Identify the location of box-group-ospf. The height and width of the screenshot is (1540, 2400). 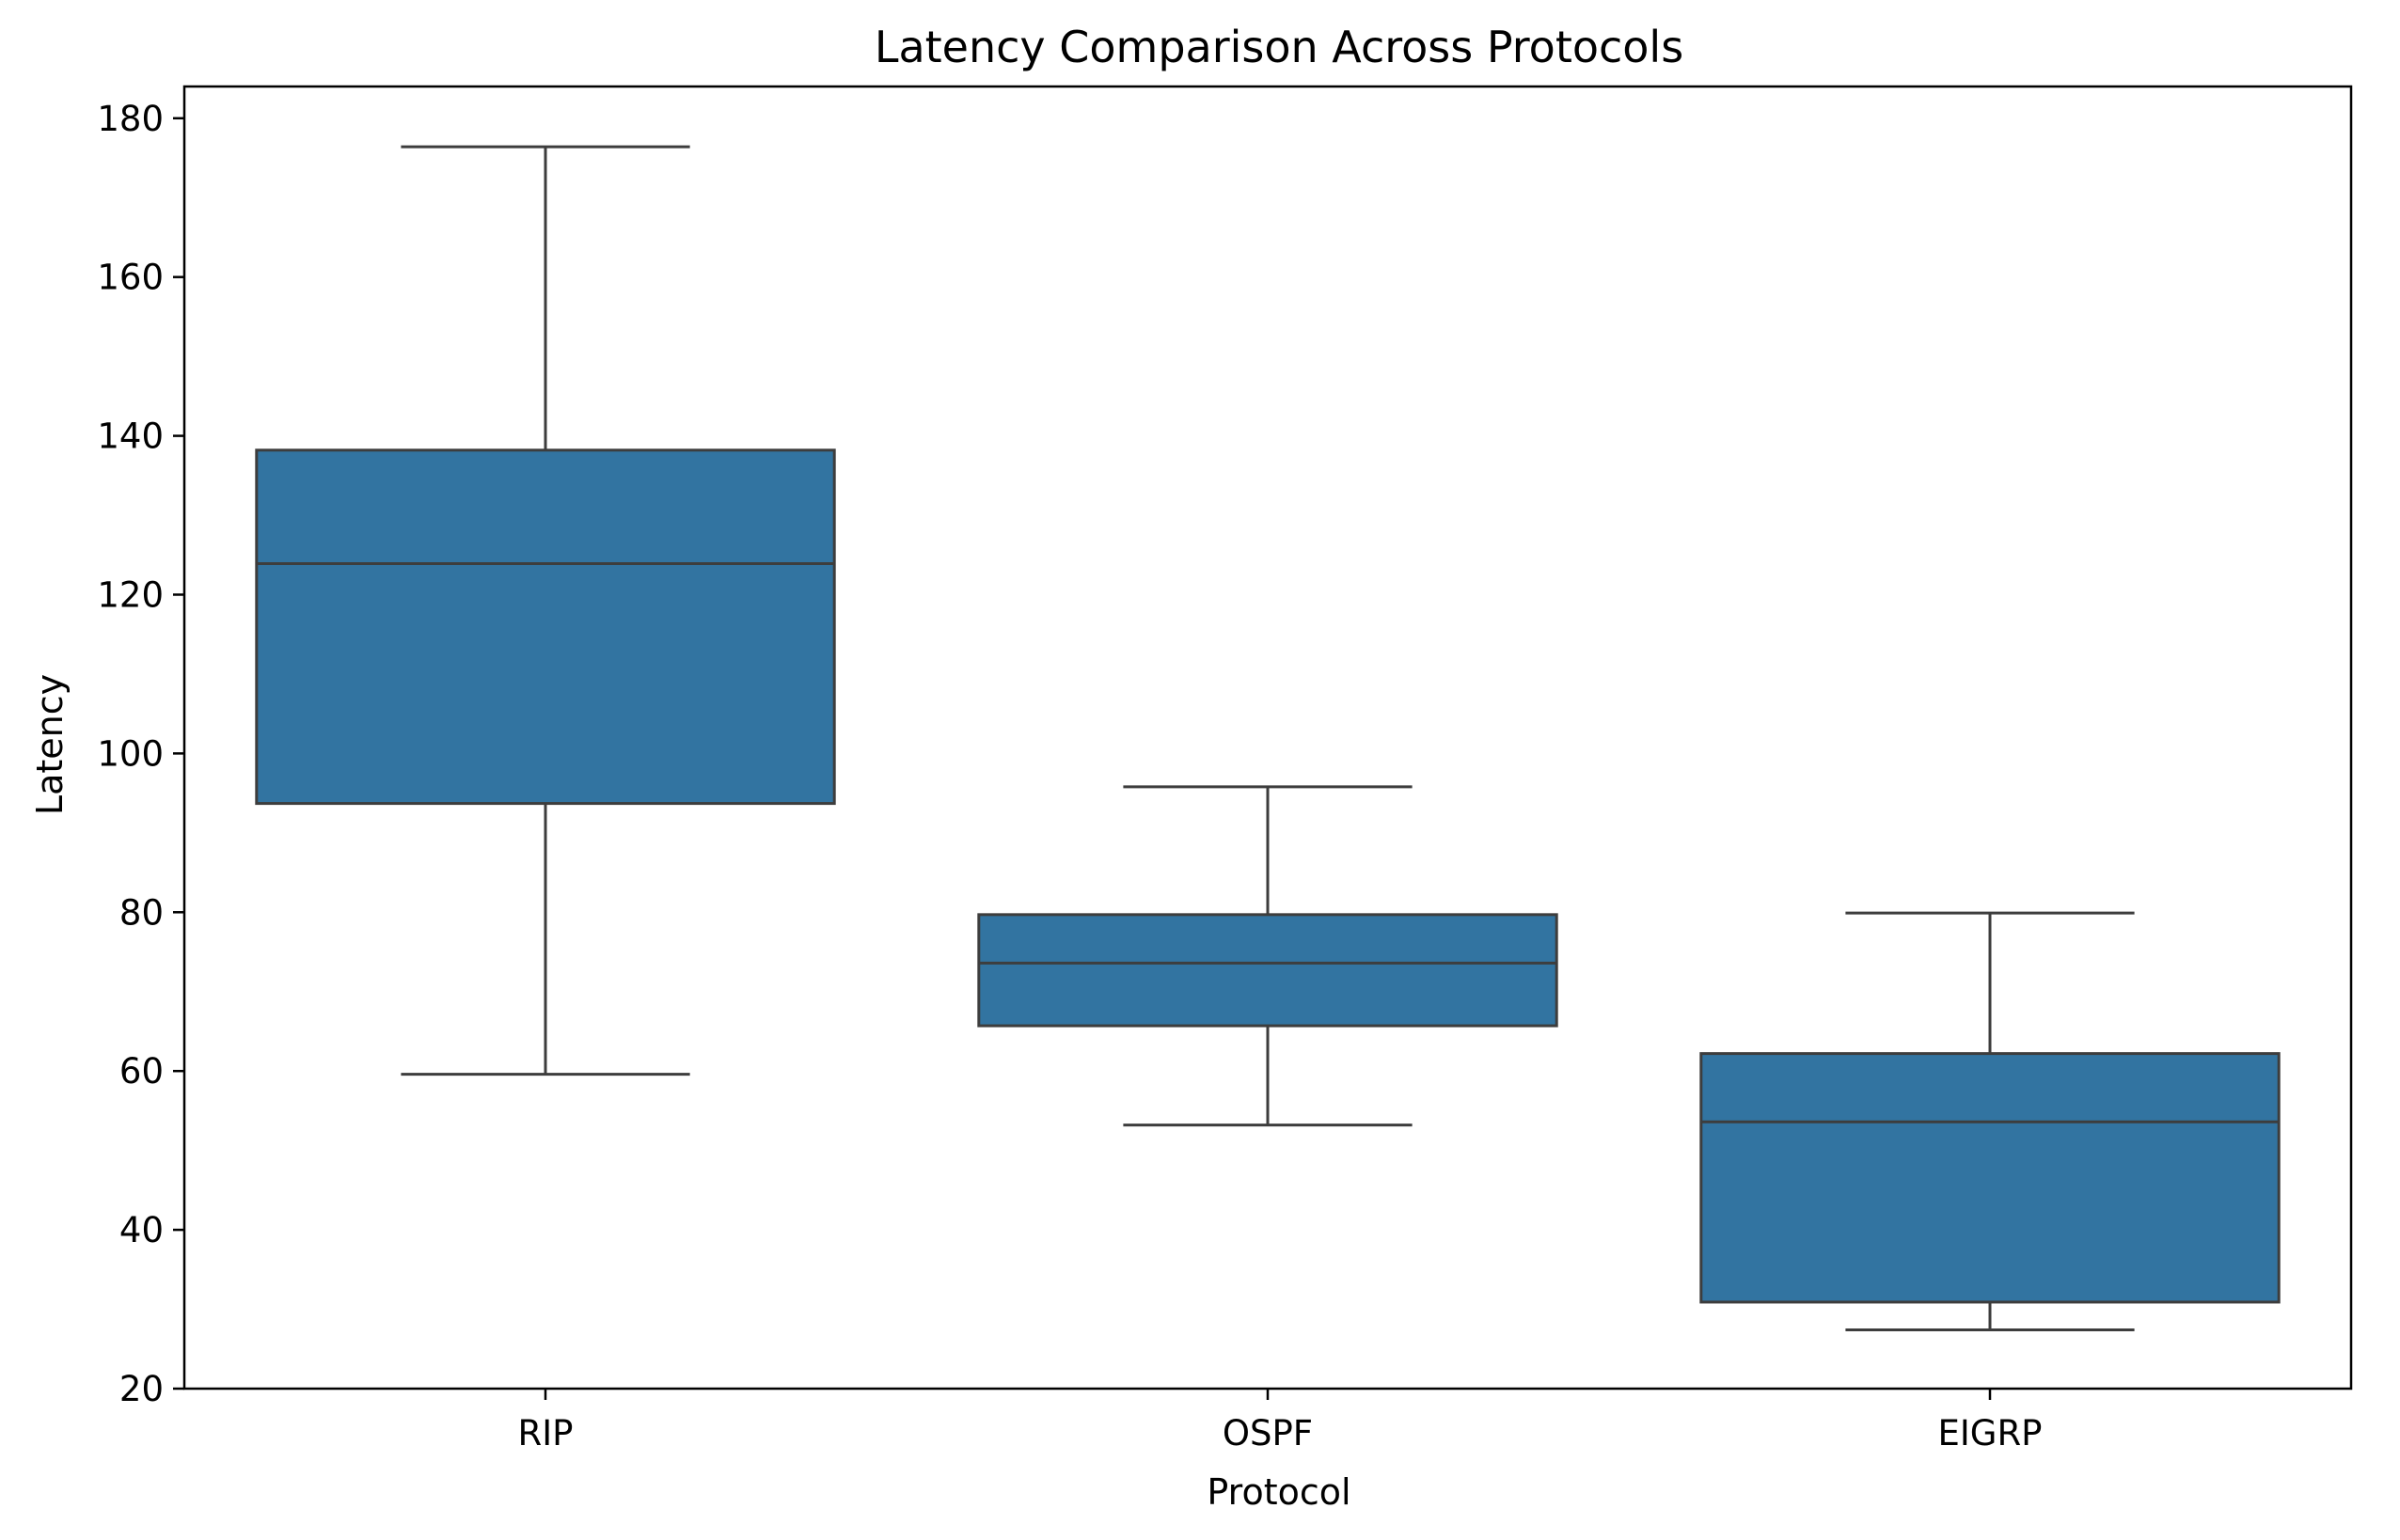
(1267, 956).